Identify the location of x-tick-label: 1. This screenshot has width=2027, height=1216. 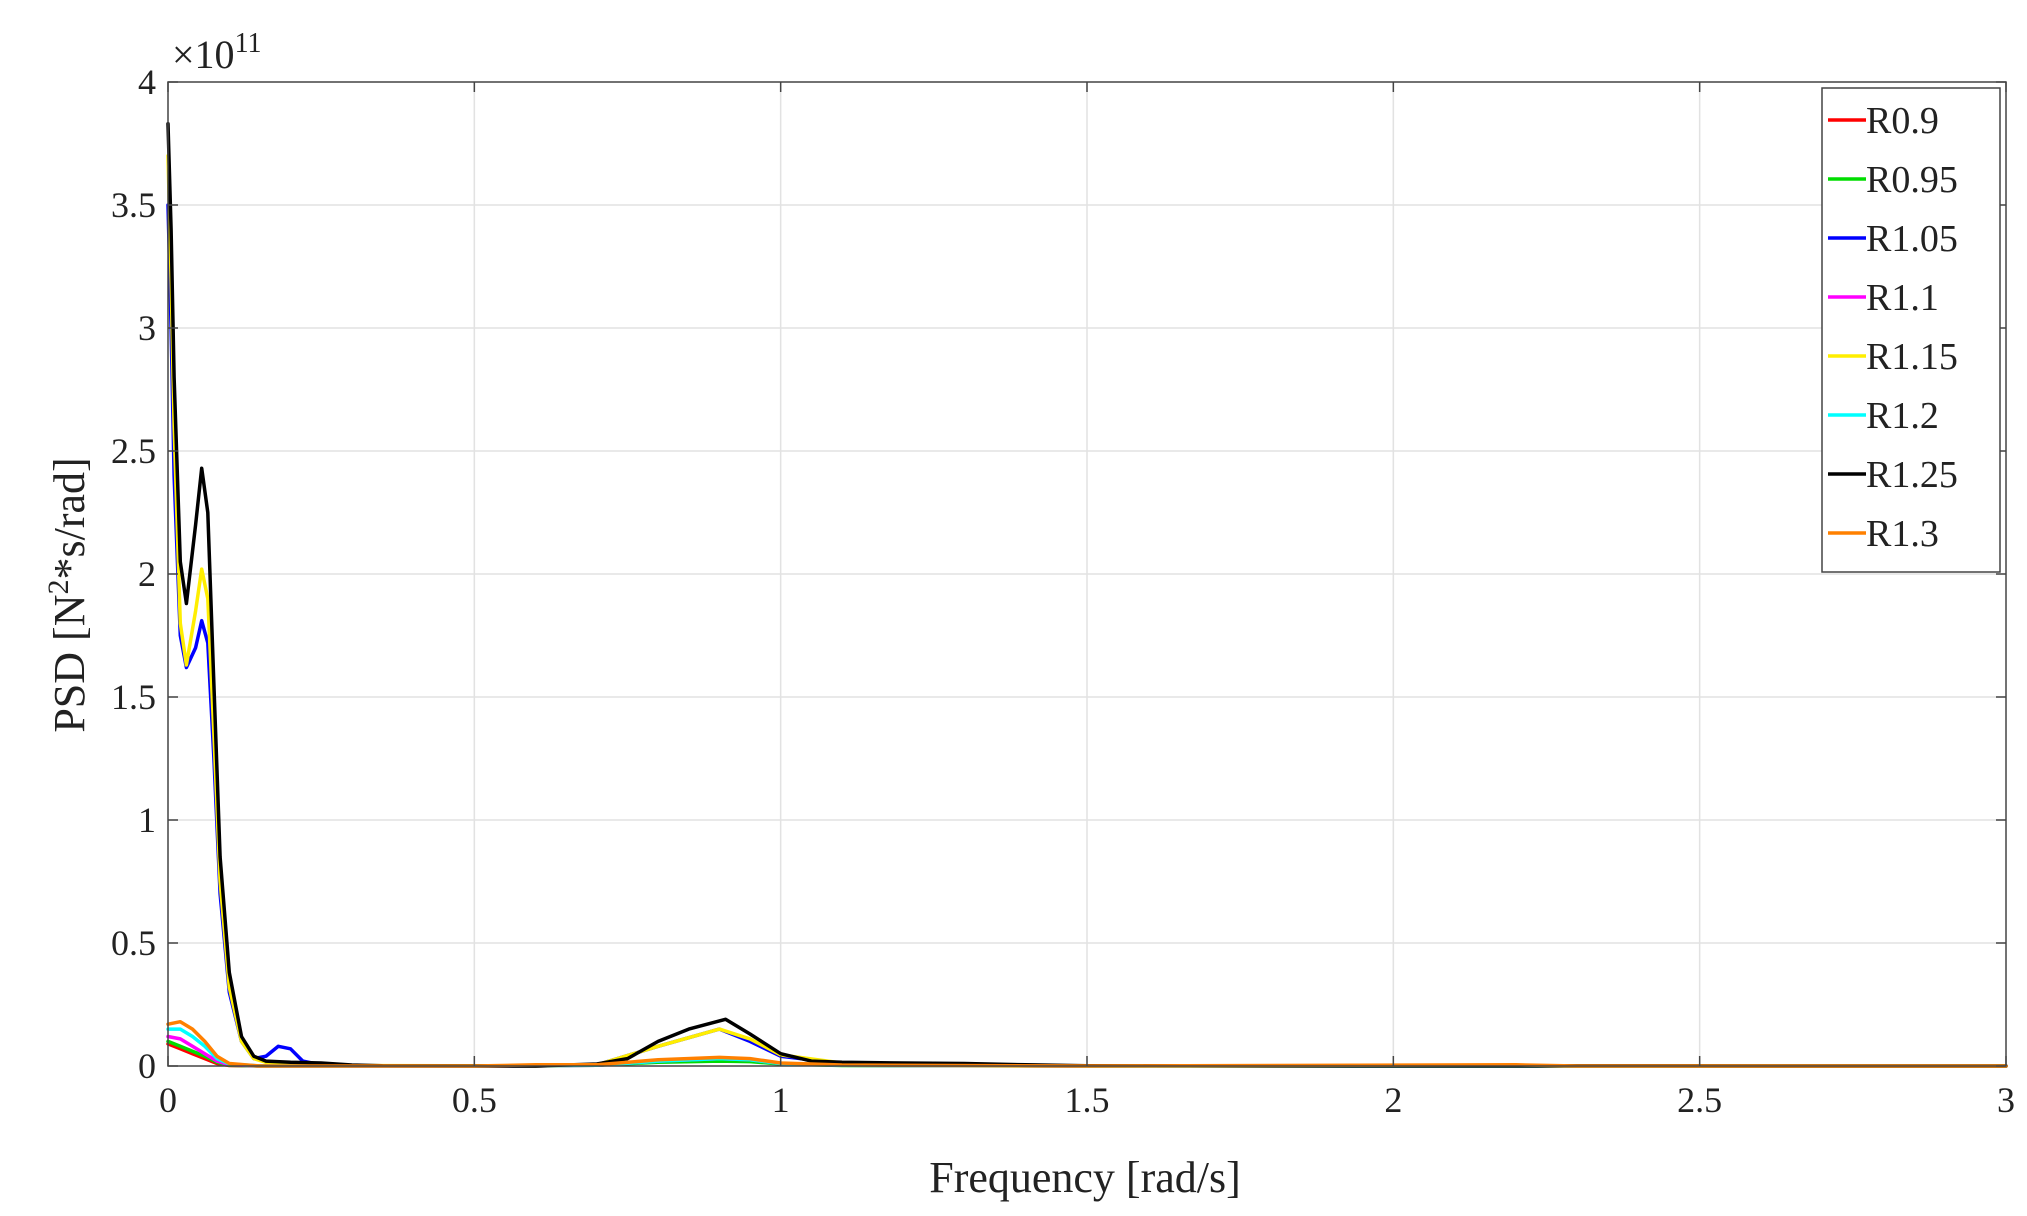
(781, 1100).